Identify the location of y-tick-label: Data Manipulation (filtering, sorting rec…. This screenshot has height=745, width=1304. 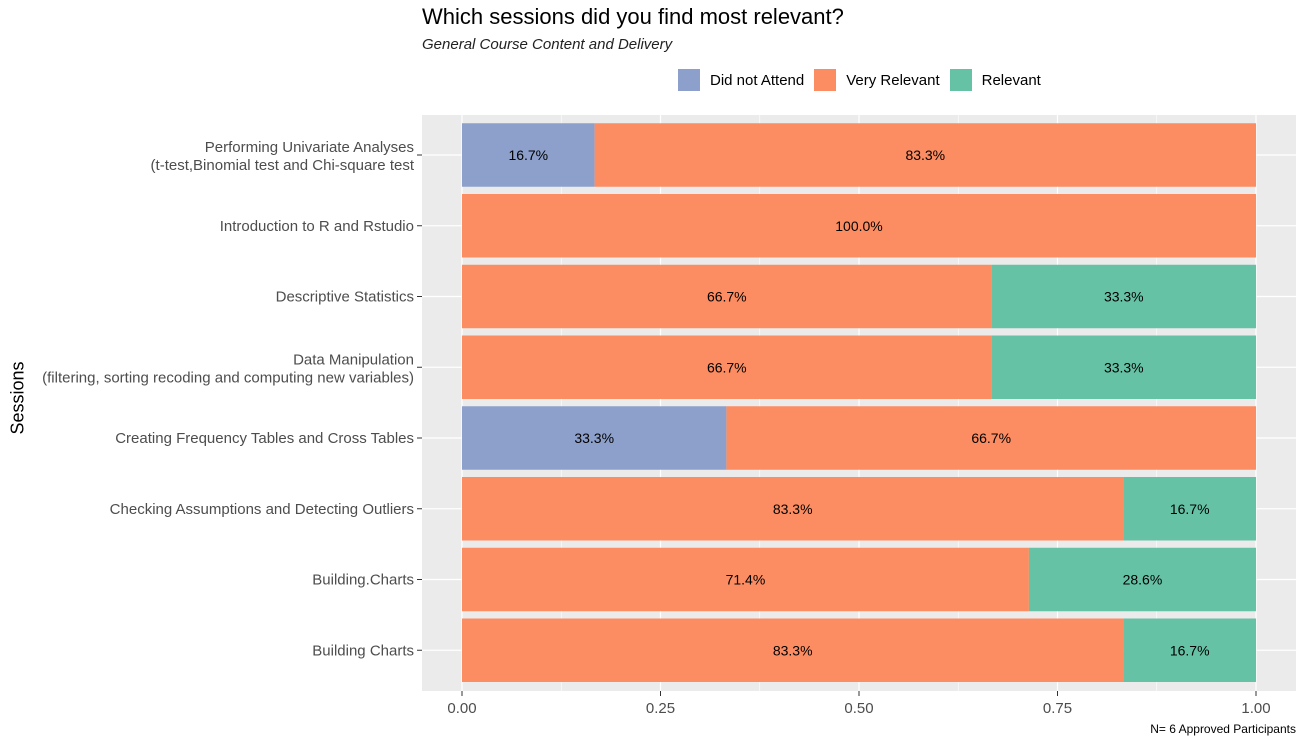
(228, 368).